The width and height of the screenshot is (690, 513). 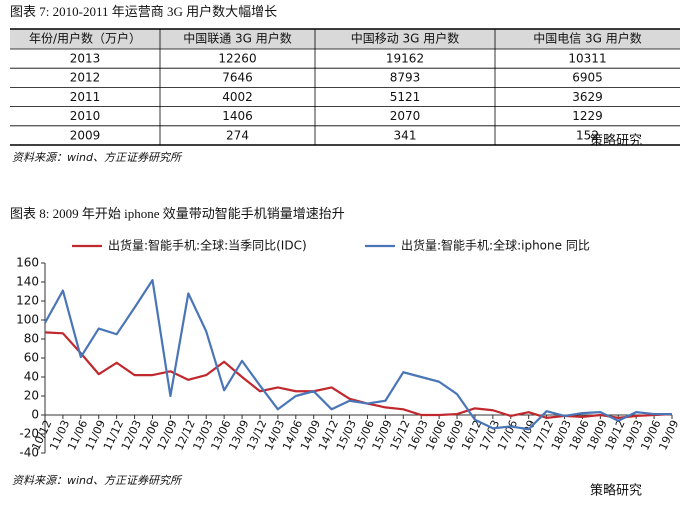 What do you see at coordinates (405, 97) in the screenshot?
I see `table-cell: 5121` at bounding box center [405, 97].